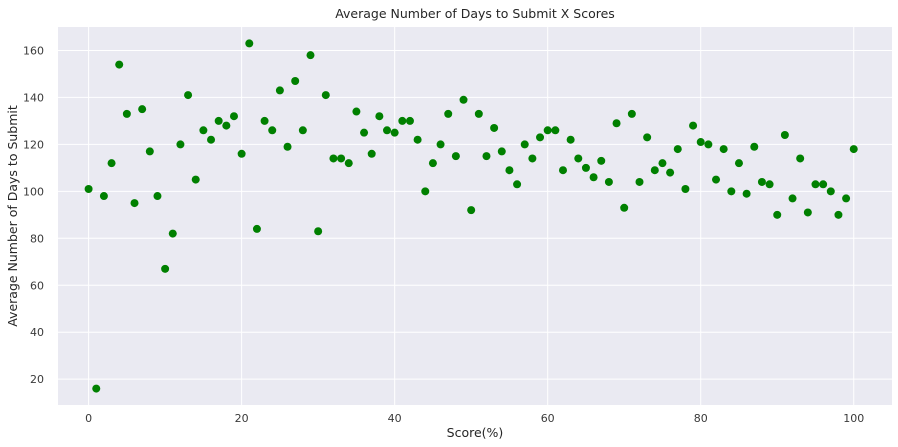 The width and height of the screenshot is (898, 447). Describe the element at coordinates (395, 418) in the screenshot. I see `x-tick-label: 40` at that location.